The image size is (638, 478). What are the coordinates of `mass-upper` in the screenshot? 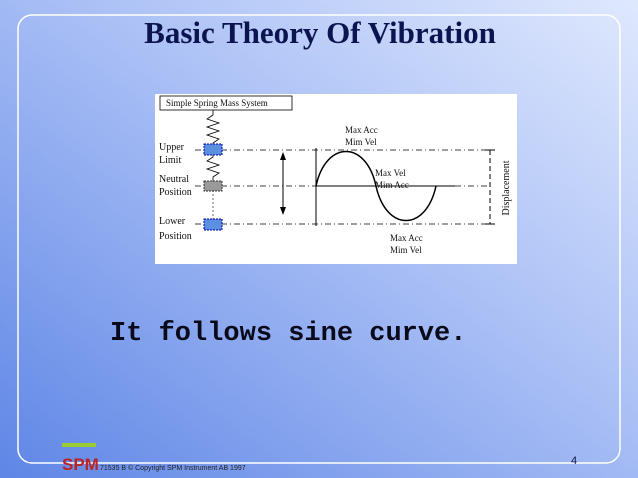 It's located at (213, 149).